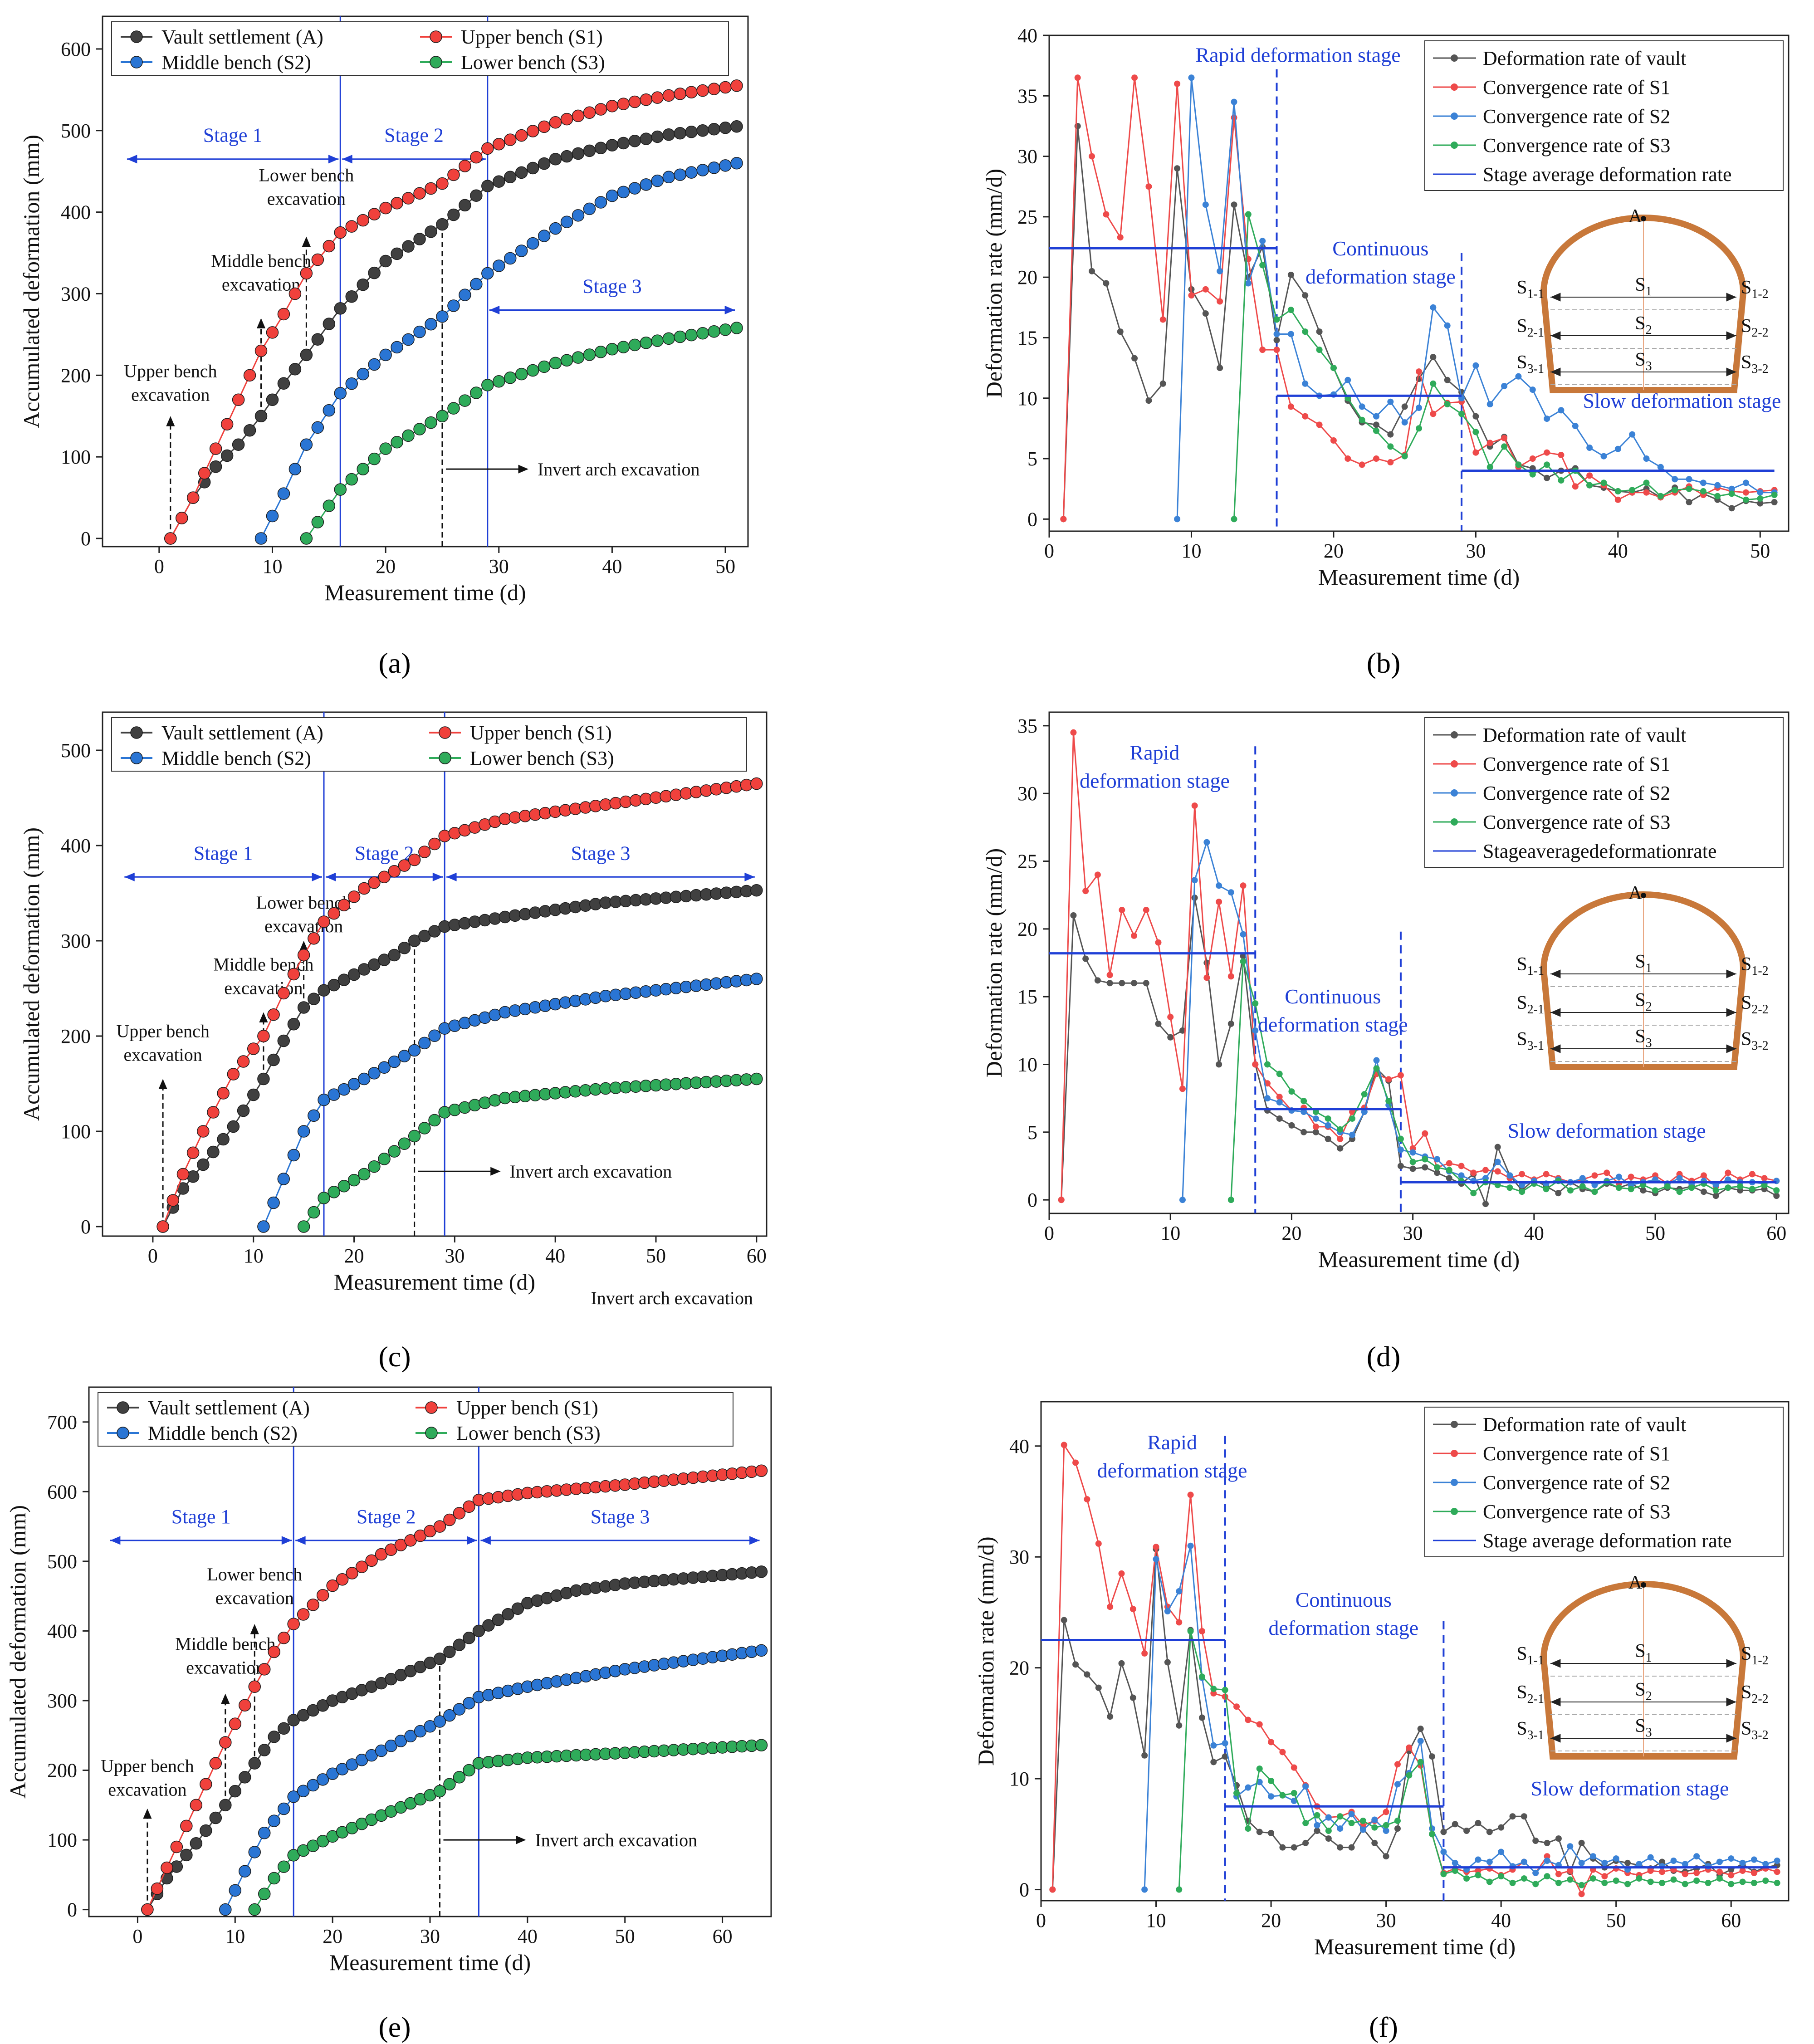 The image size is (1814, 2044). I want to click on panel-label-c: (c), so click(394, 1356).